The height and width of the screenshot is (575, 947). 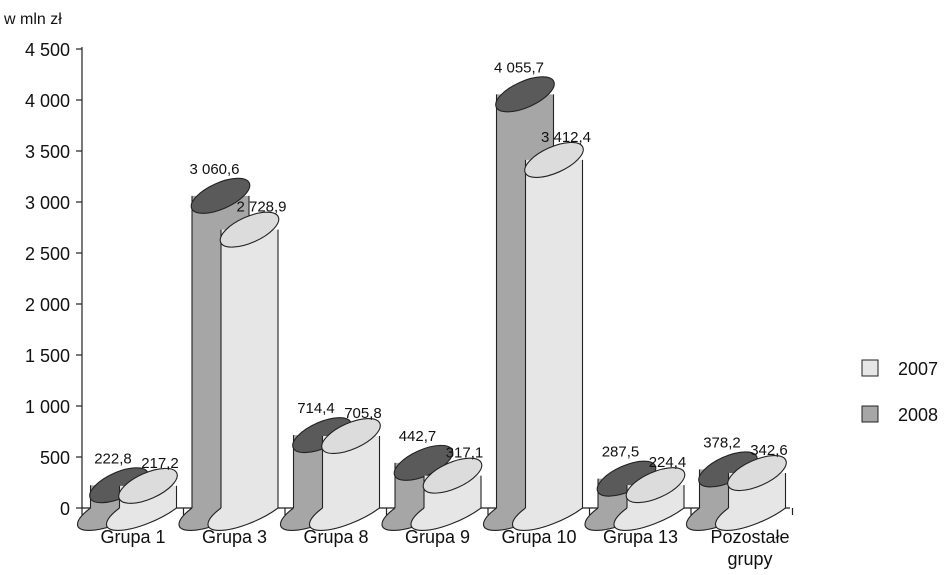 What do you see at coordinates (363, 413) in the screenshot?
I see `data-label-2007: 705,8` at bounding box center [363, 413].